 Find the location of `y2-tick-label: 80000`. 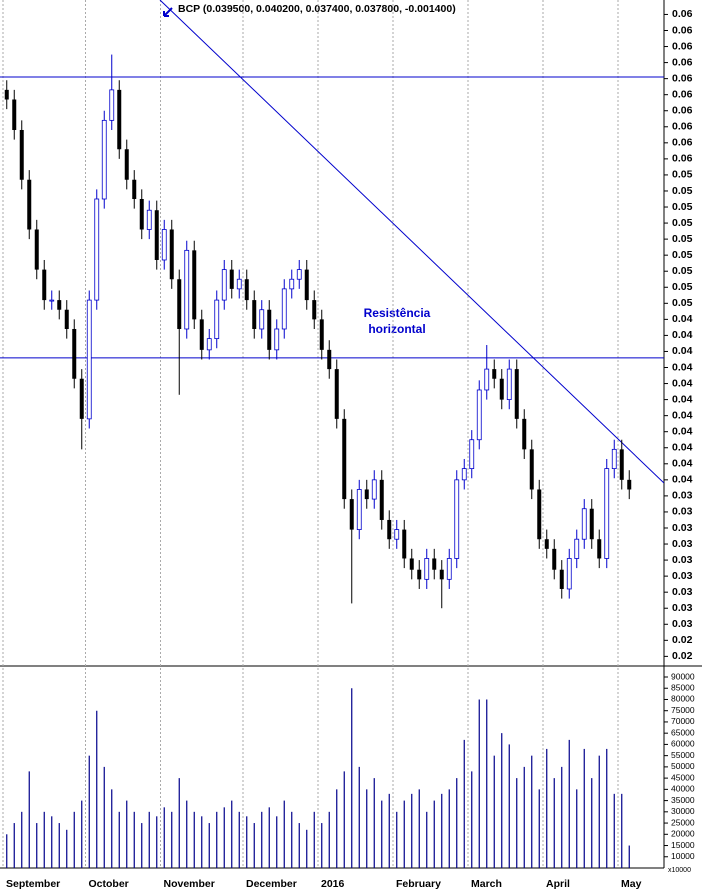

y2-tick-label: 80000 is located at coordinates (683, 699).